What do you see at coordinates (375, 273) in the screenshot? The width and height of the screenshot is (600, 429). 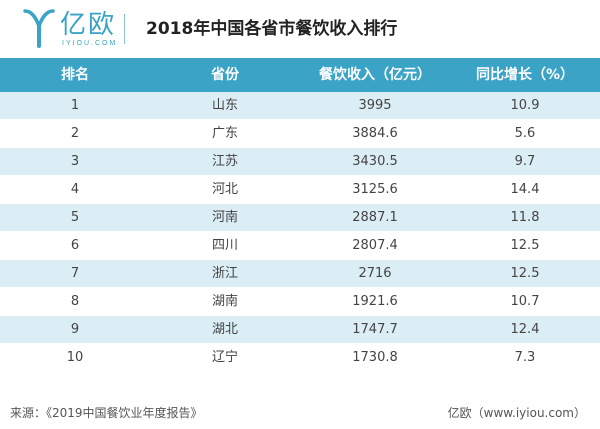 I see `cell-revenue: 2716` at bounding box center [375, 273].